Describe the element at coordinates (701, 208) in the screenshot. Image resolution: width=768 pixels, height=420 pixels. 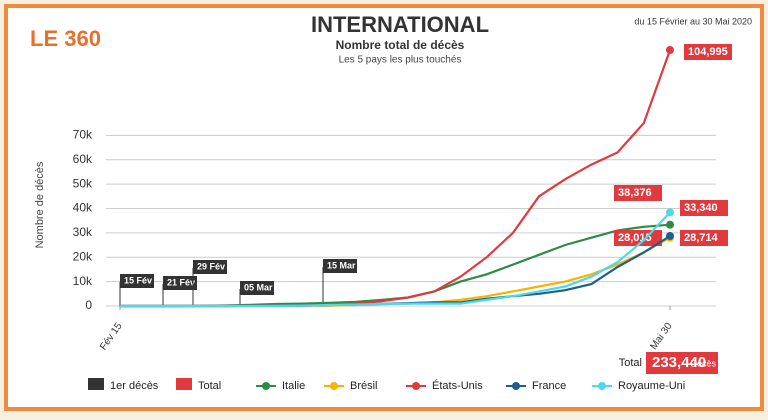
I see `end-label: 33,340` at that location.